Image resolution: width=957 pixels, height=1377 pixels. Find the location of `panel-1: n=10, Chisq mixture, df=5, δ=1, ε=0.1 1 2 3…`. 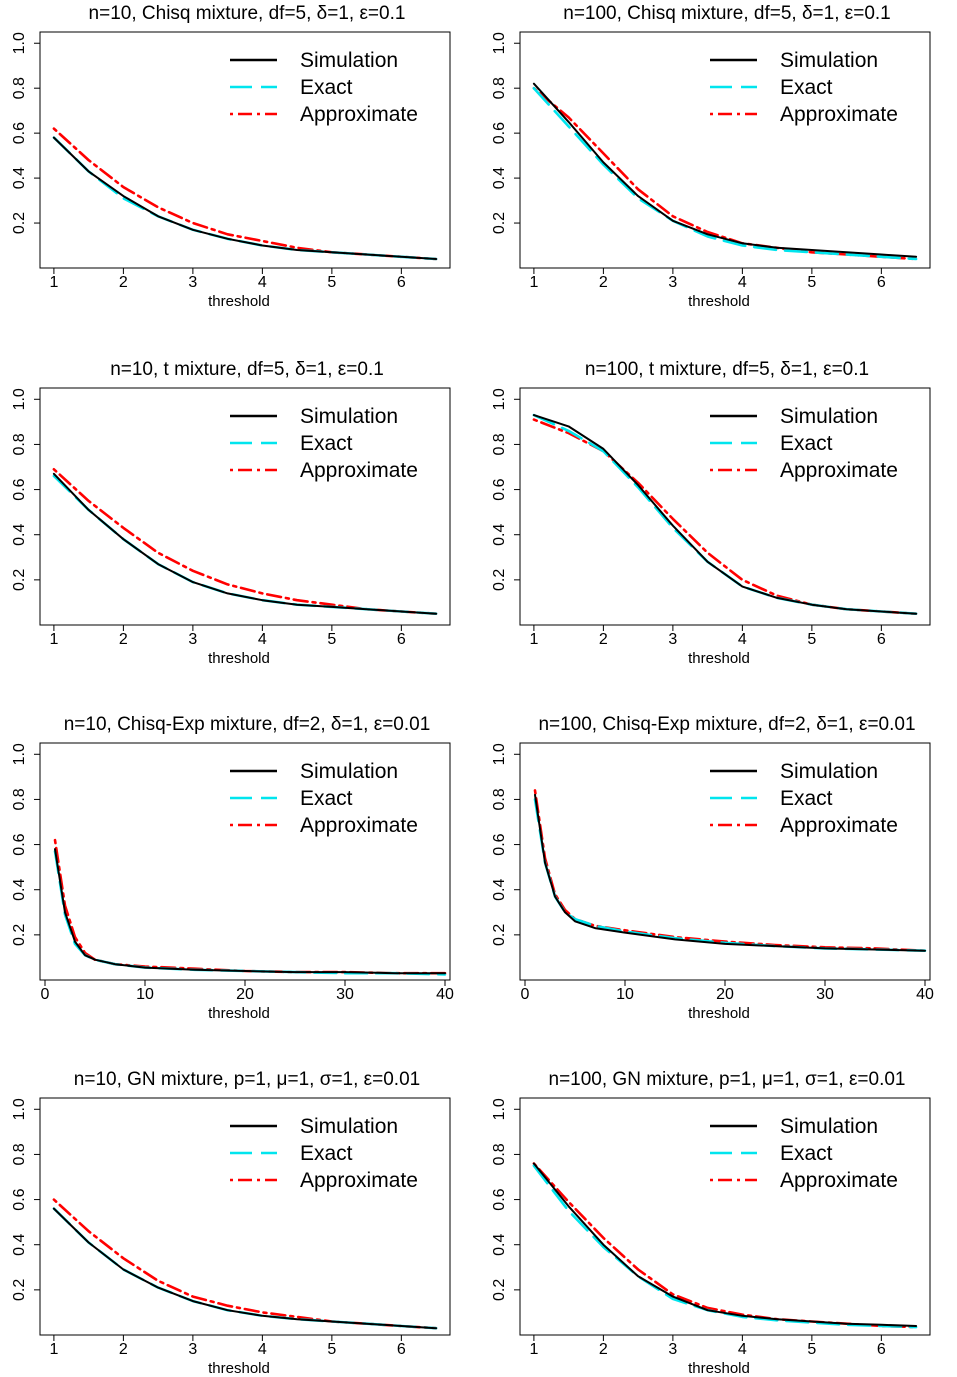

panel-1: n=10, Chisq mixture, df=5, δ=1, ε=0.1 1 2 3… is located at coordinates (231, 156).